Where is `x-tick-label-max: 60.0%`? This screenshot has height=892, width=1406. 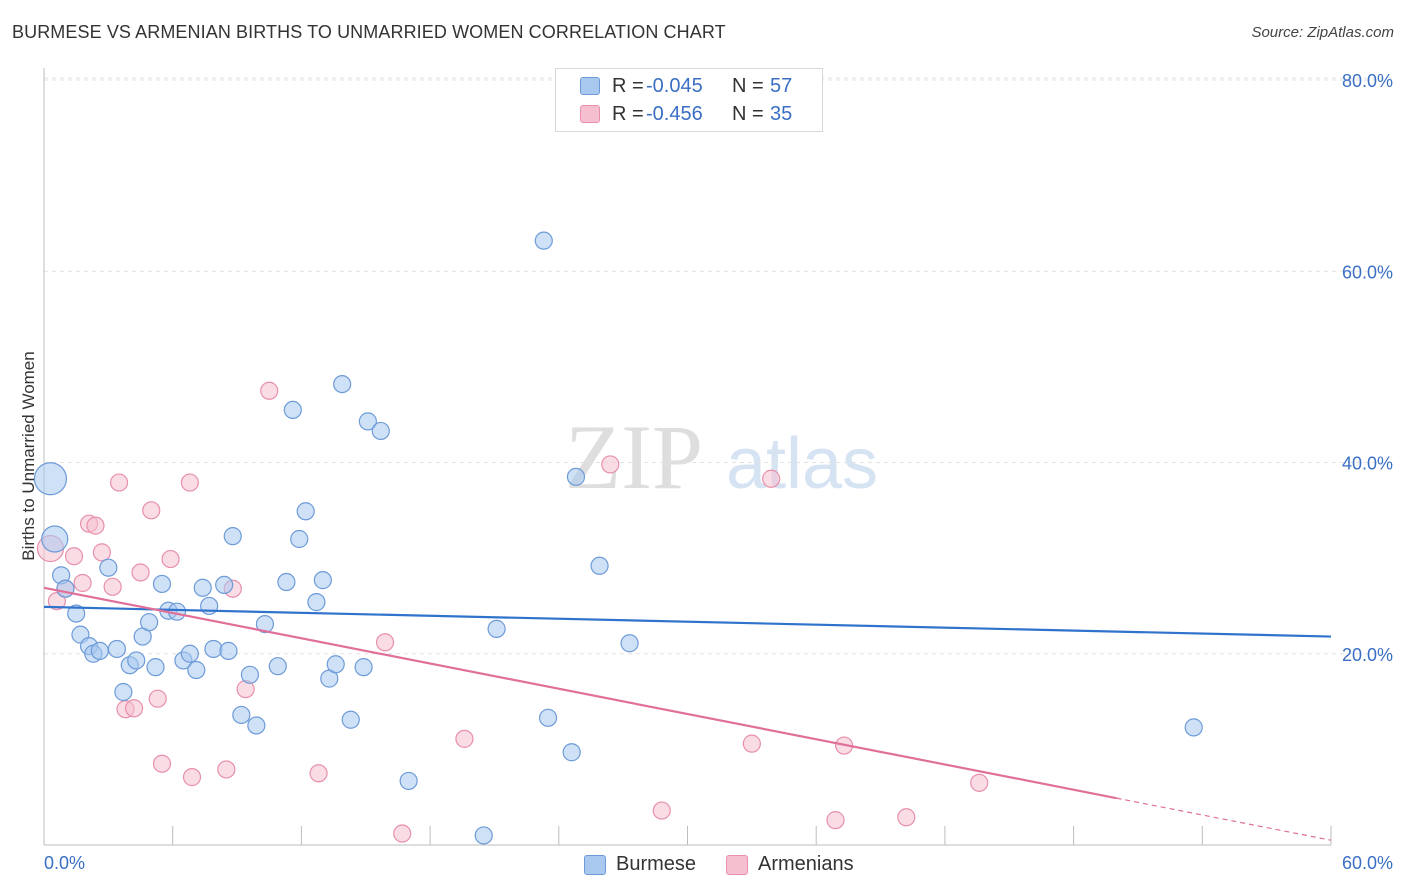 x-tick-label-max: 60.0% is located at coordinates (1367, 863).